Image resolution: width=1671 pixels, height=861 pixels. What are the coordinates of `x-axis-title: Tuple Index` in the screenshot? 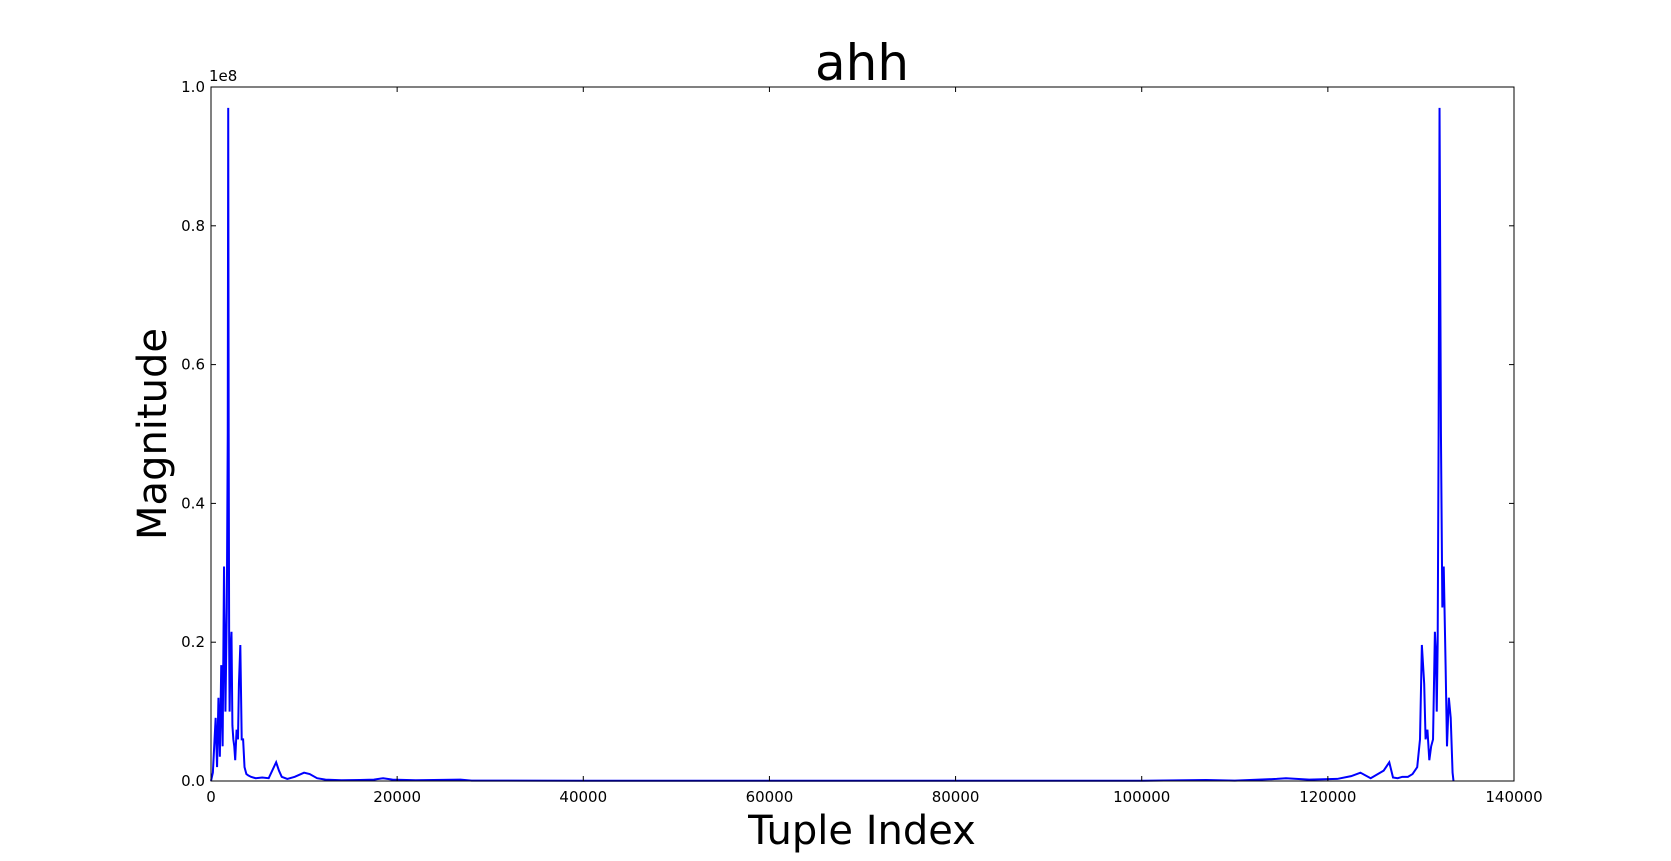 It's located at (861, 831).